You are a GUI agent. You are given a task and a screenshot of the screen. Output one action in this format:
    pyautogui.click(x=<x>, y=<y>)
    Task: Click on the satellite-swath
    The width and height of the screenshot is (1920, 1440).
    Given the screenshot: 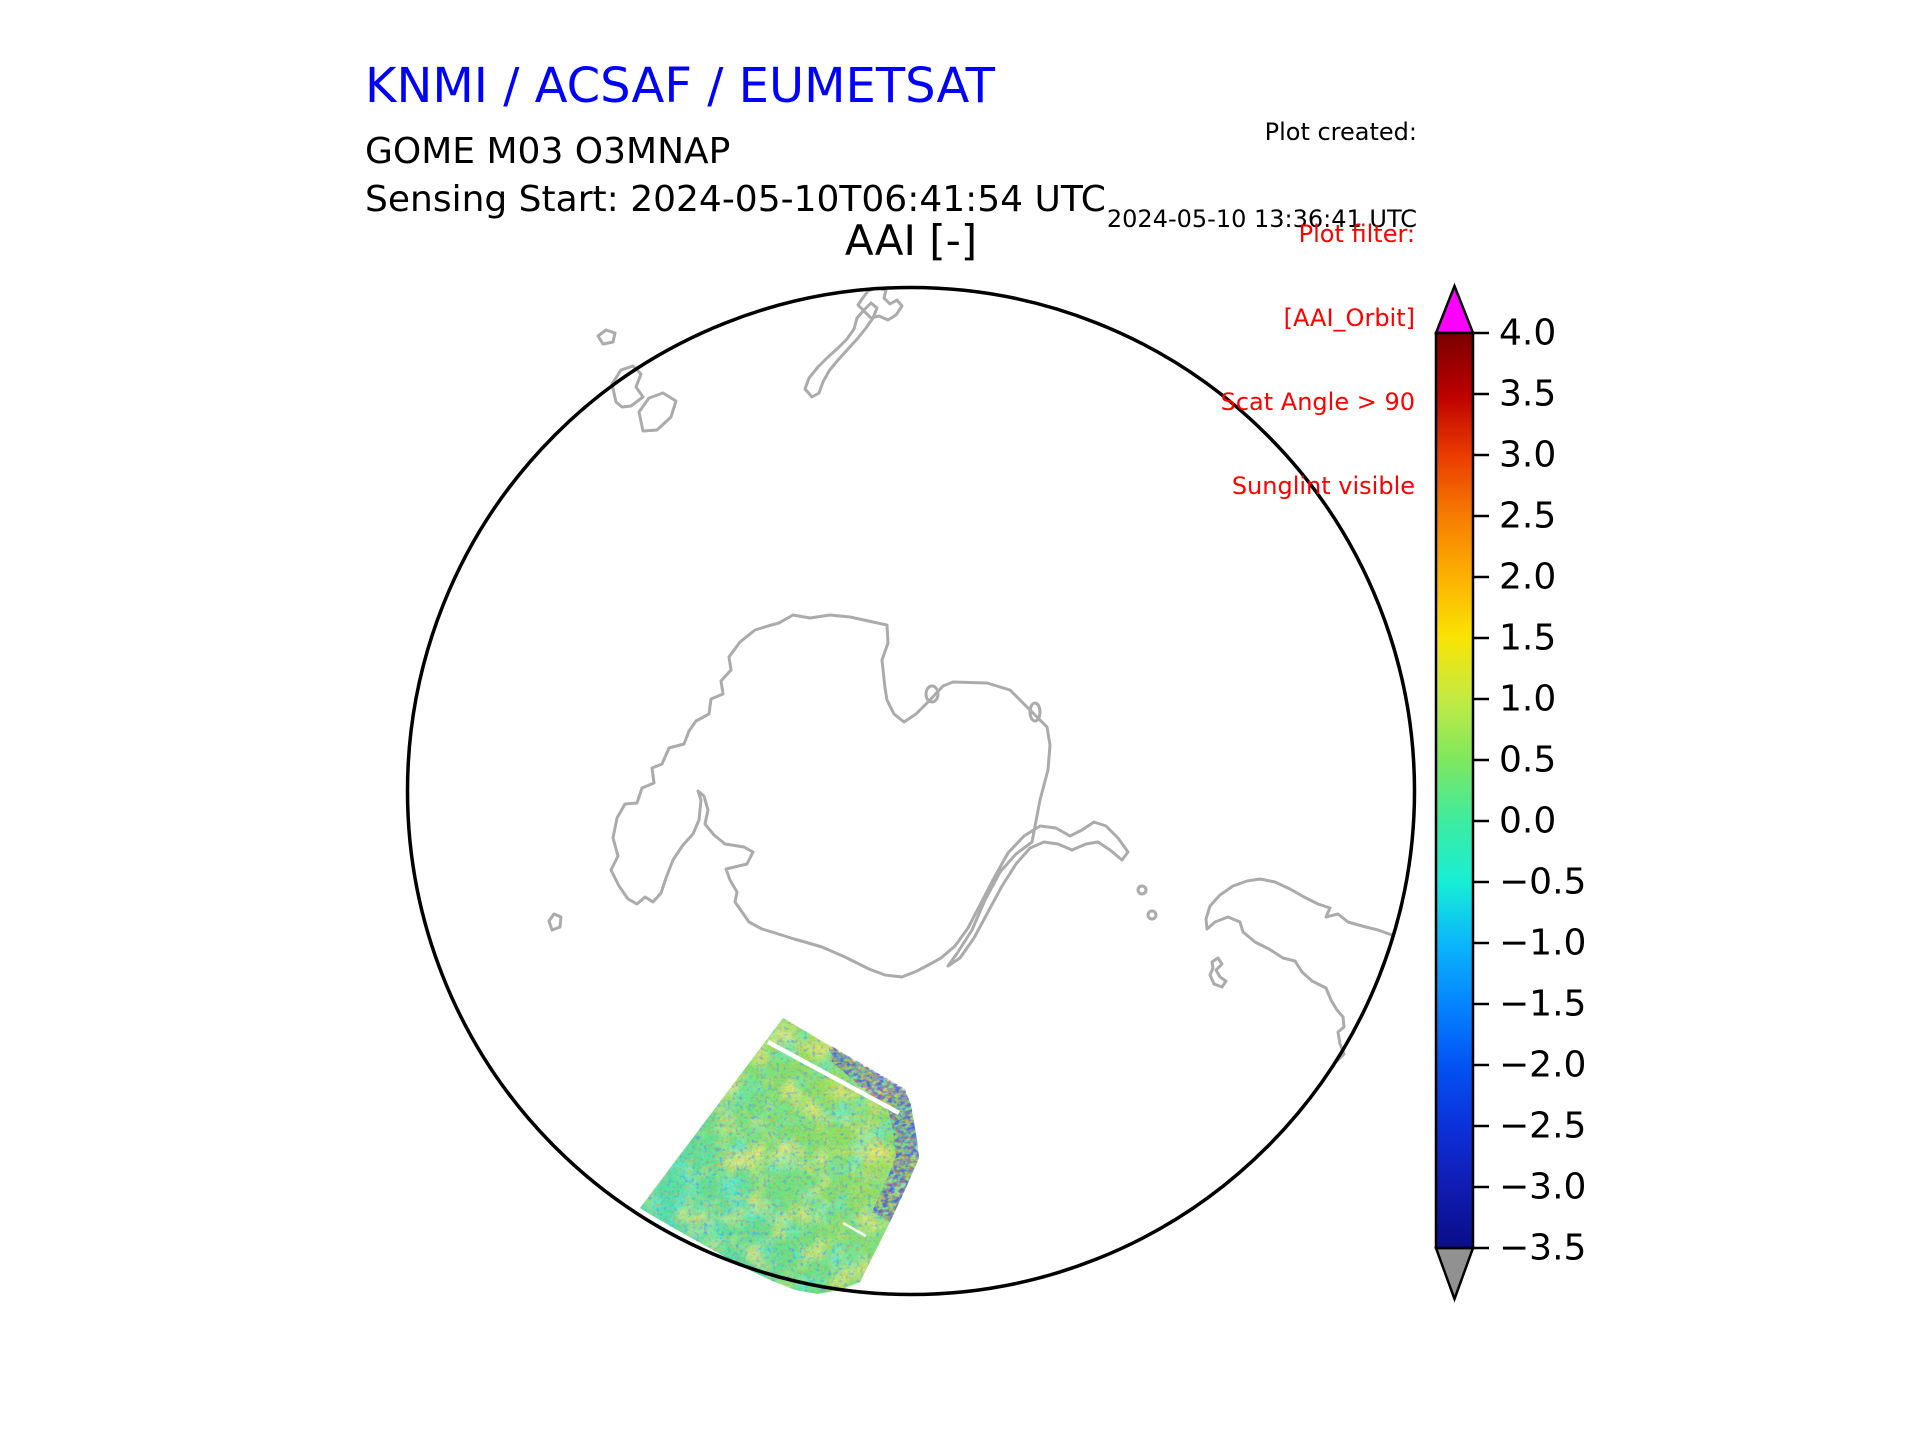 What is the action you would take?
    pyautogui.click(x=779, y=1156)
    